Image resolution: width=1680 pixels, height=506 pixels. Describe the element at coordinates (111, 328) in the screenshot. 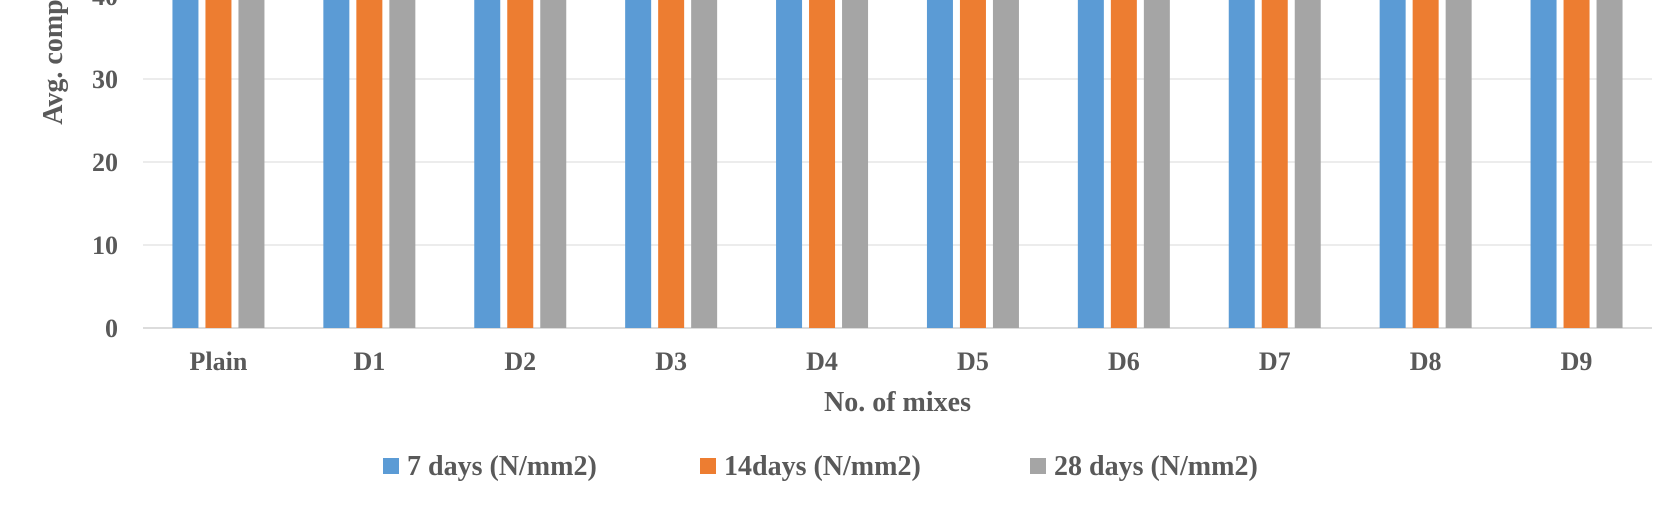

I see `y-tick-label: 0` at that location.